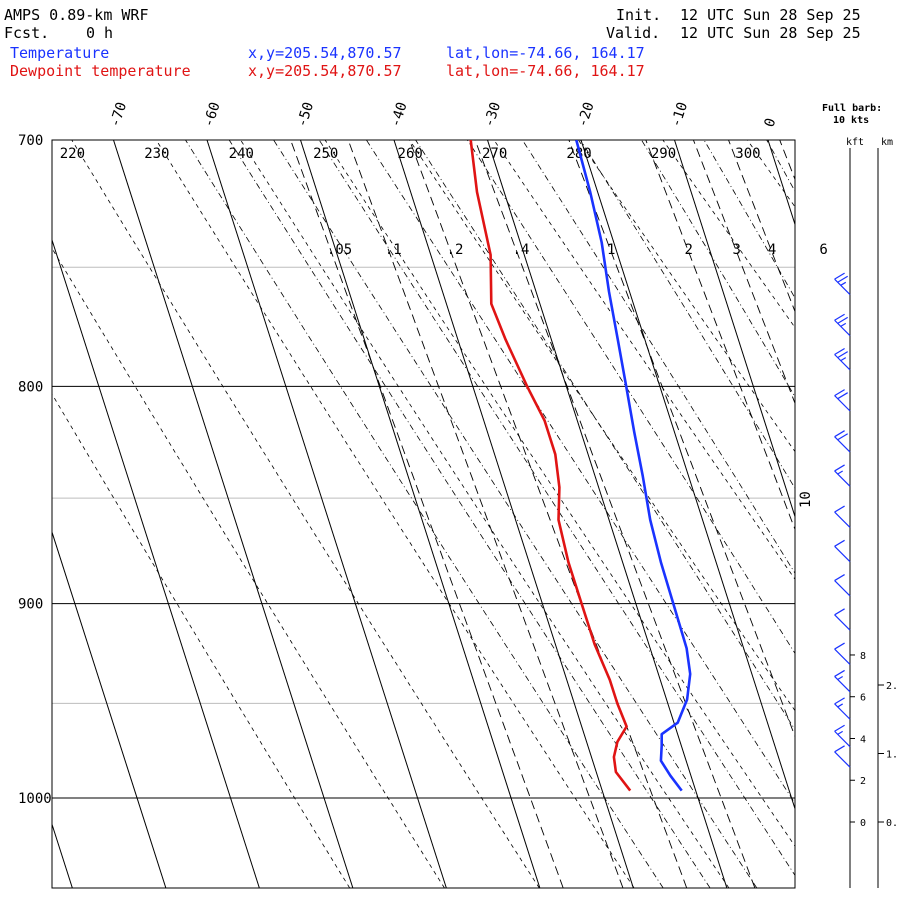 This screenshot has height=900, width=900. What do you see at coordinates (393, 250) in the screenshot?
I see `mixing-ratio-label: .1` at bounding box center [393, 250].